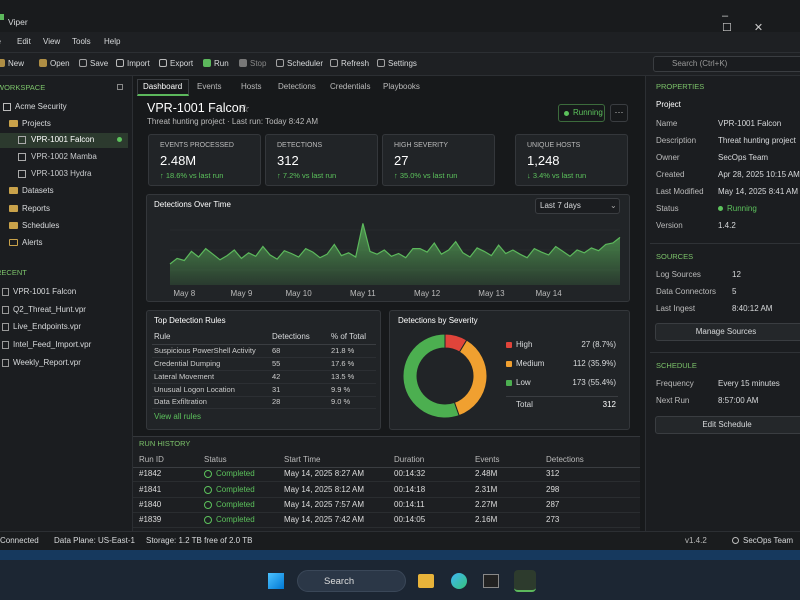 The height and width of the screenshot is (600, 800). I want to click on tree-item: VPR-1002 Mamba, so click(64, 156).